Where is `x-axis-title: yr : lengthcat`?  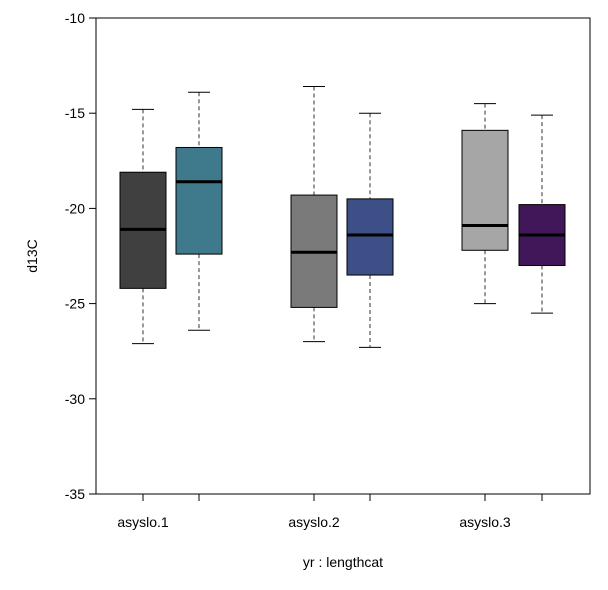 x-axis-title: yr : lengthcat is located at coordinates (343, 562).